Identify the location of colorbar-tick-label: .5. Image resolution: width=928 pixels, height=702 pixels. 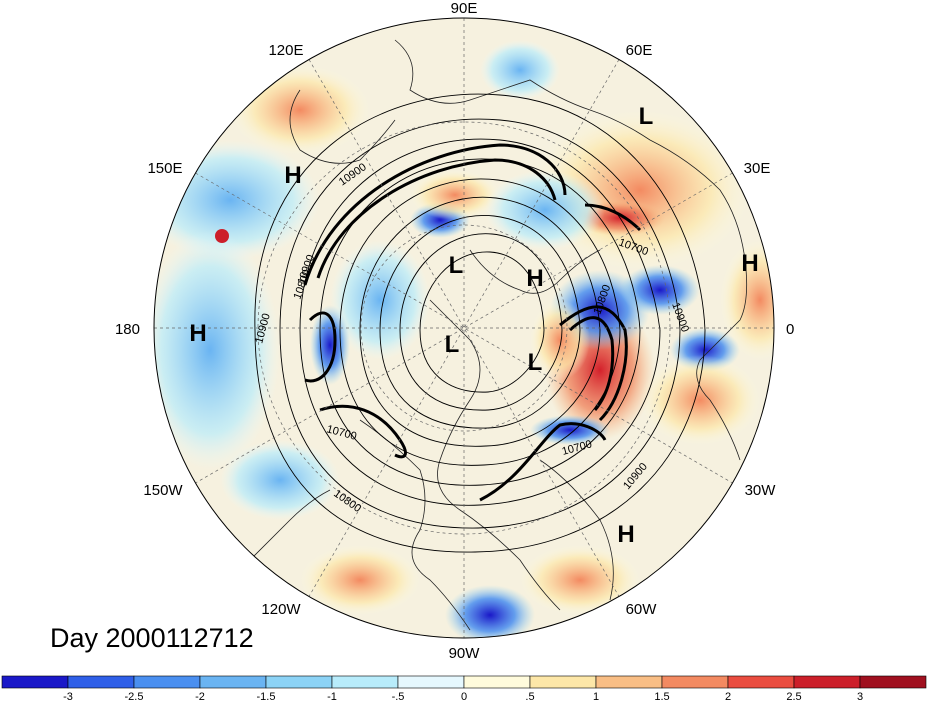
(529, 696).